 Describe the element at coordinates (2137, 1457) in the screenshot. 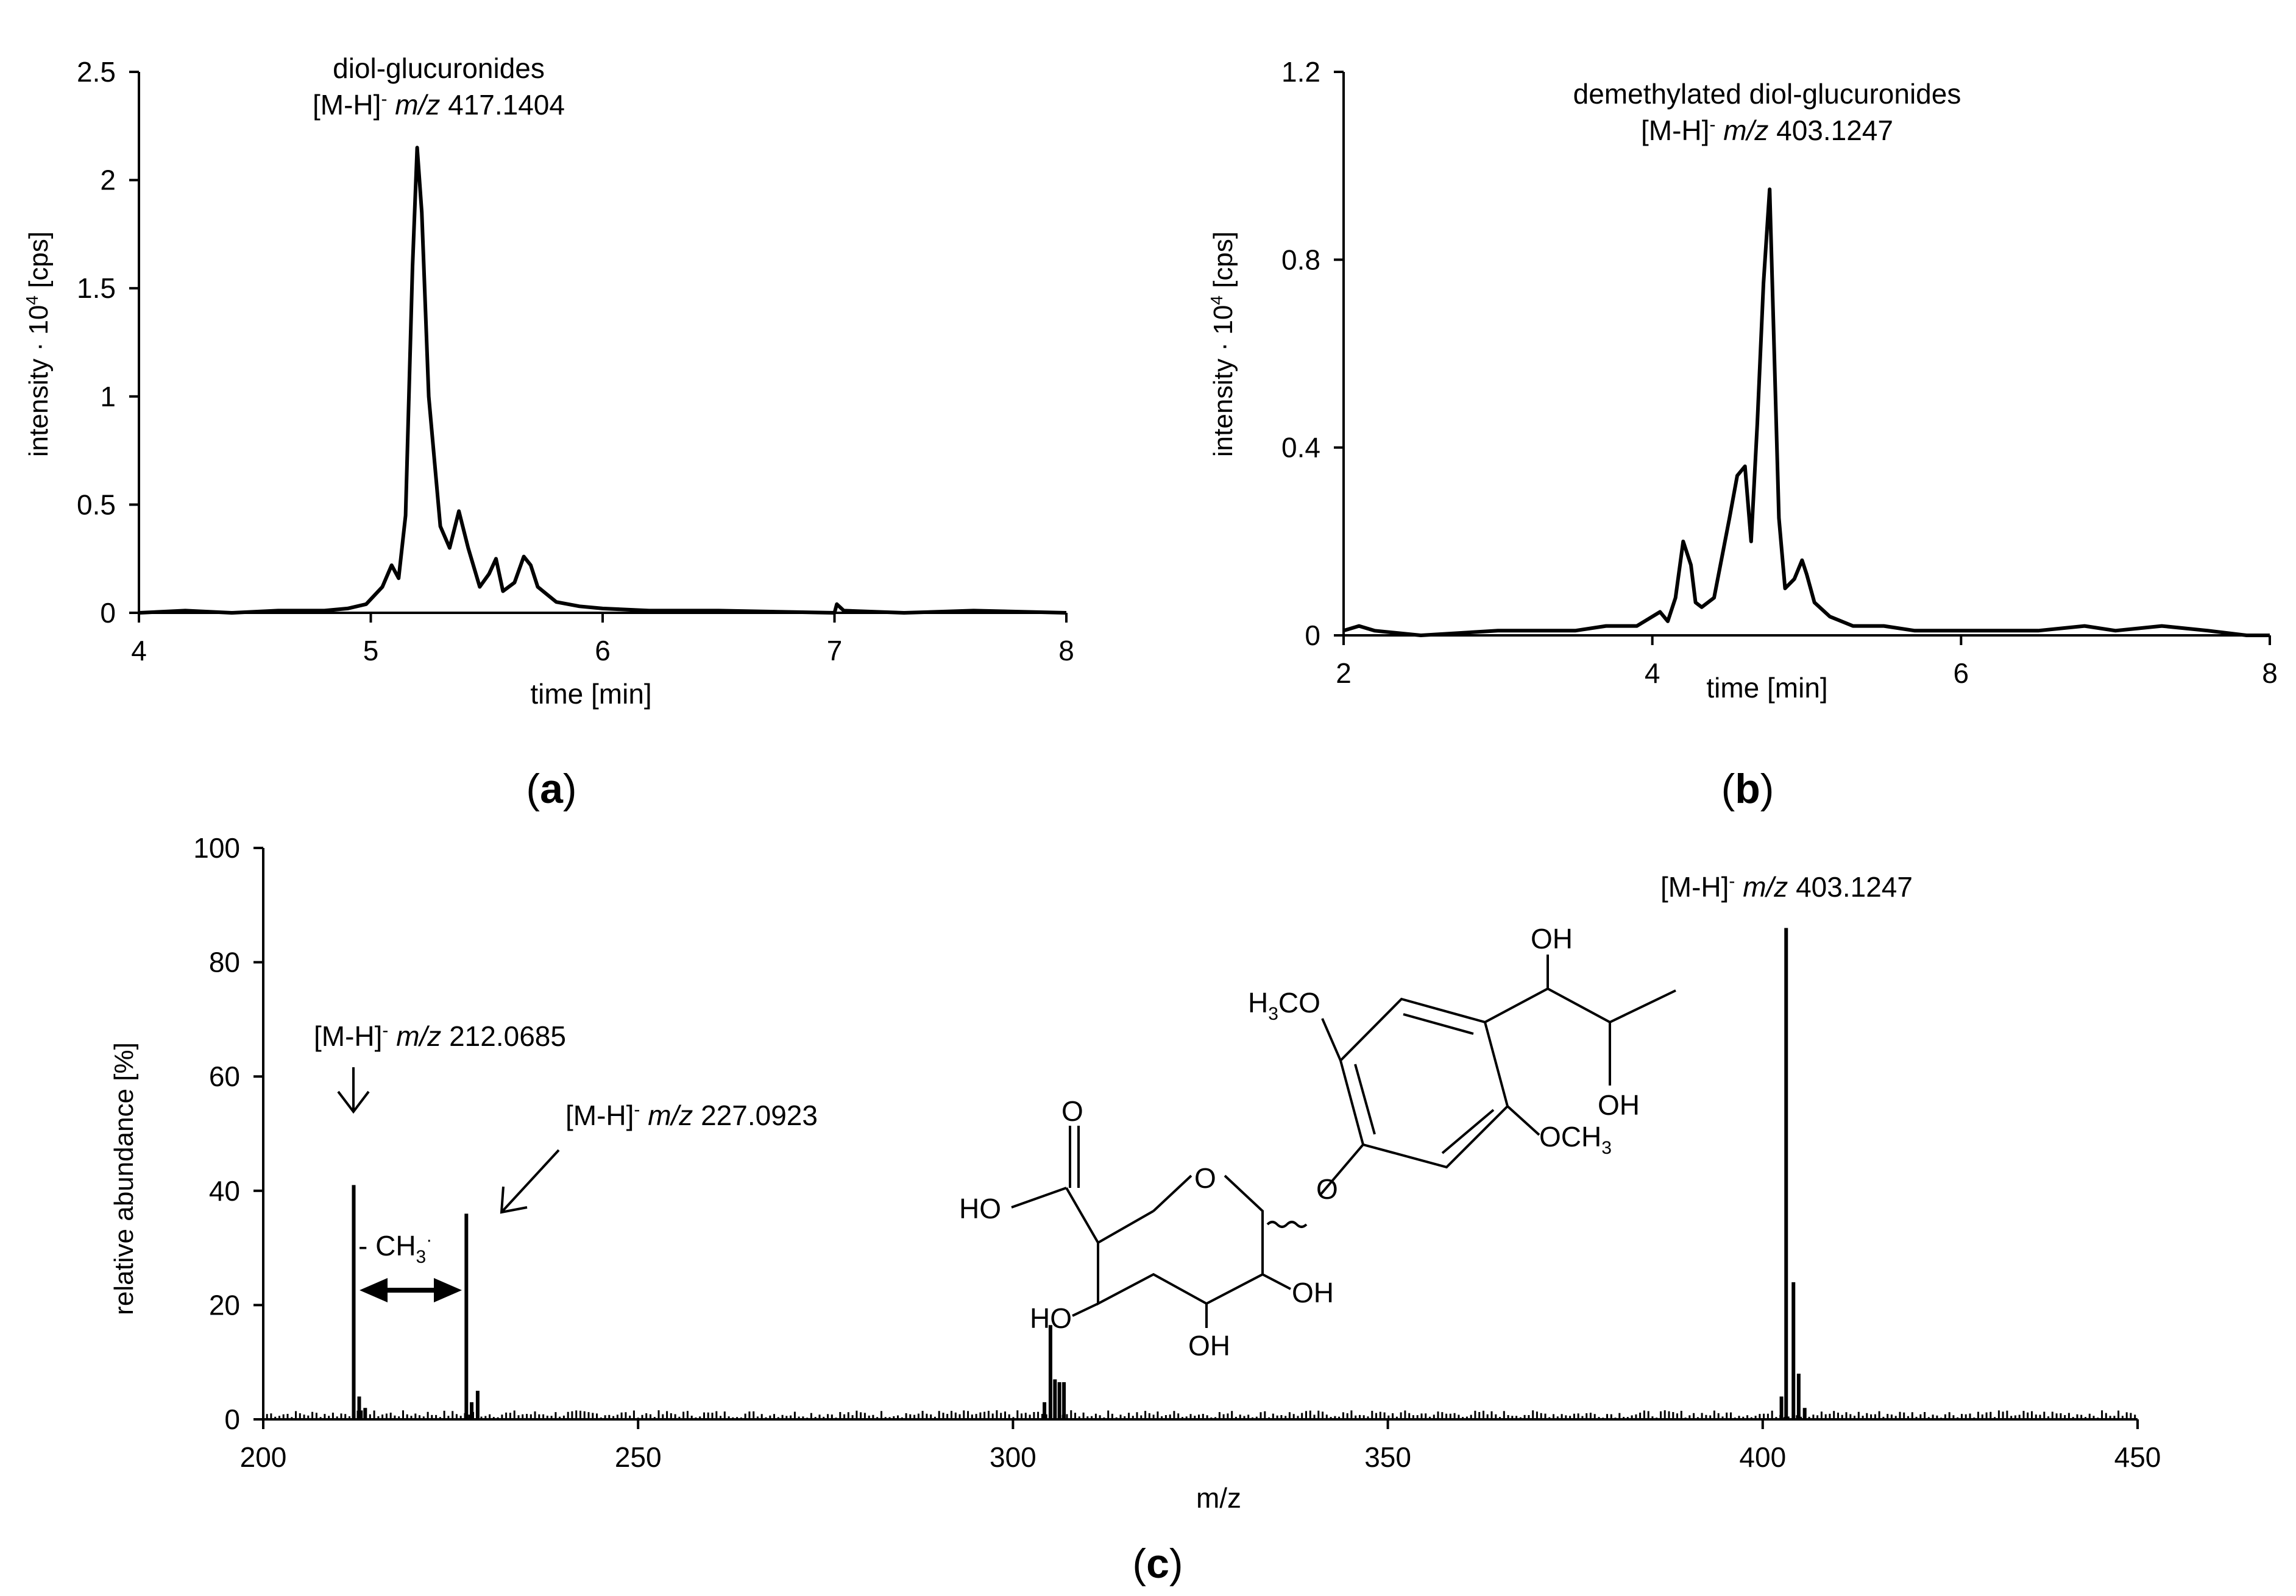

I see `mass-spectrum-x-tick-label: 450` at that location.